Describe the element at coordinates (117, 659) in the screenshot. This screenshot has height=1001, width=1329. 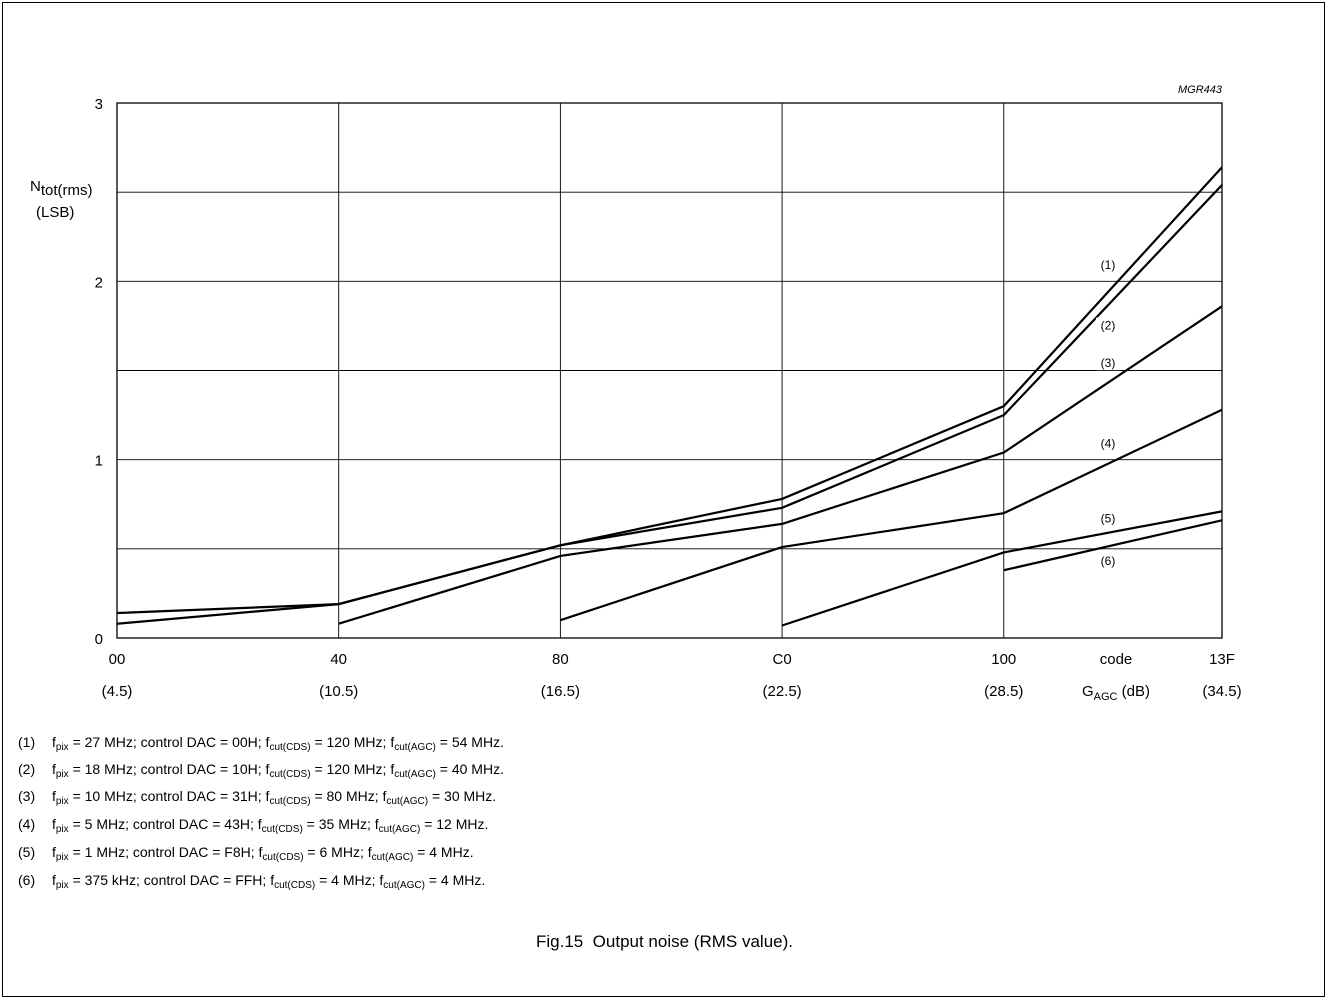
I see `x-tick-code-0: 00` at that location.